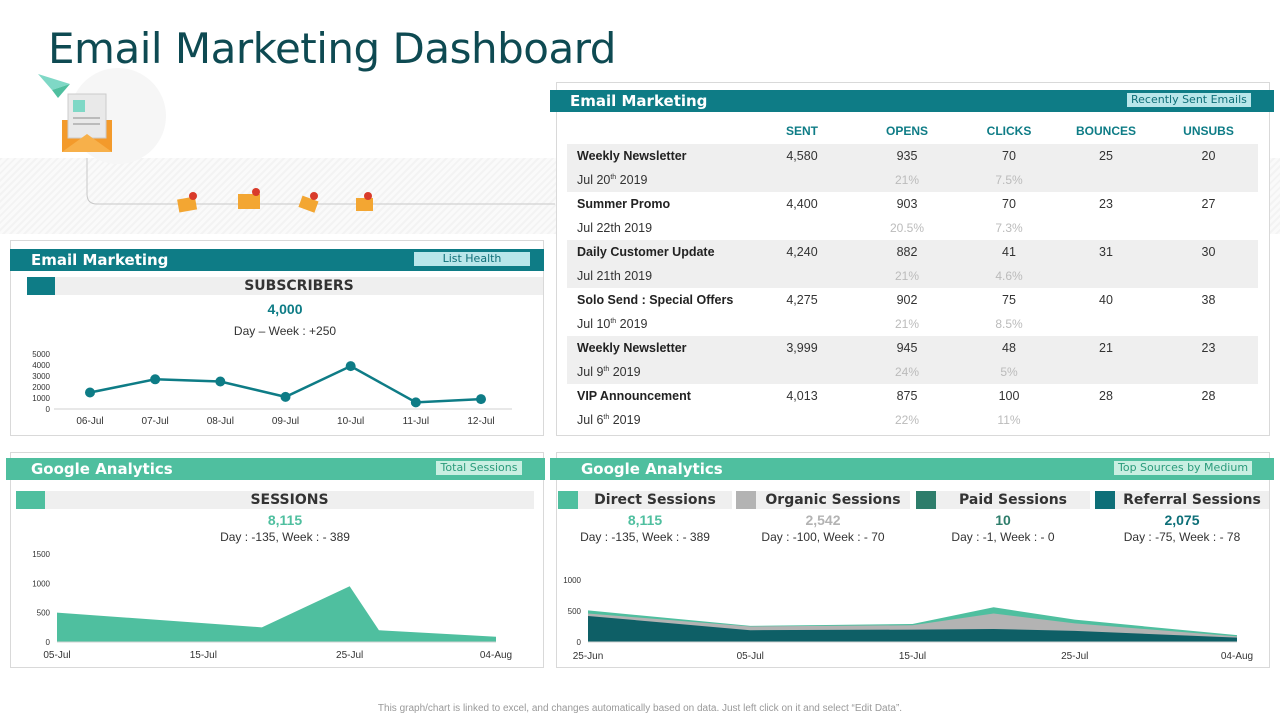  What do you see at coordinates (155, 421) in the screenshot?
I see `x-tick-label: 07-Jul` at bounding box center [155, 421].